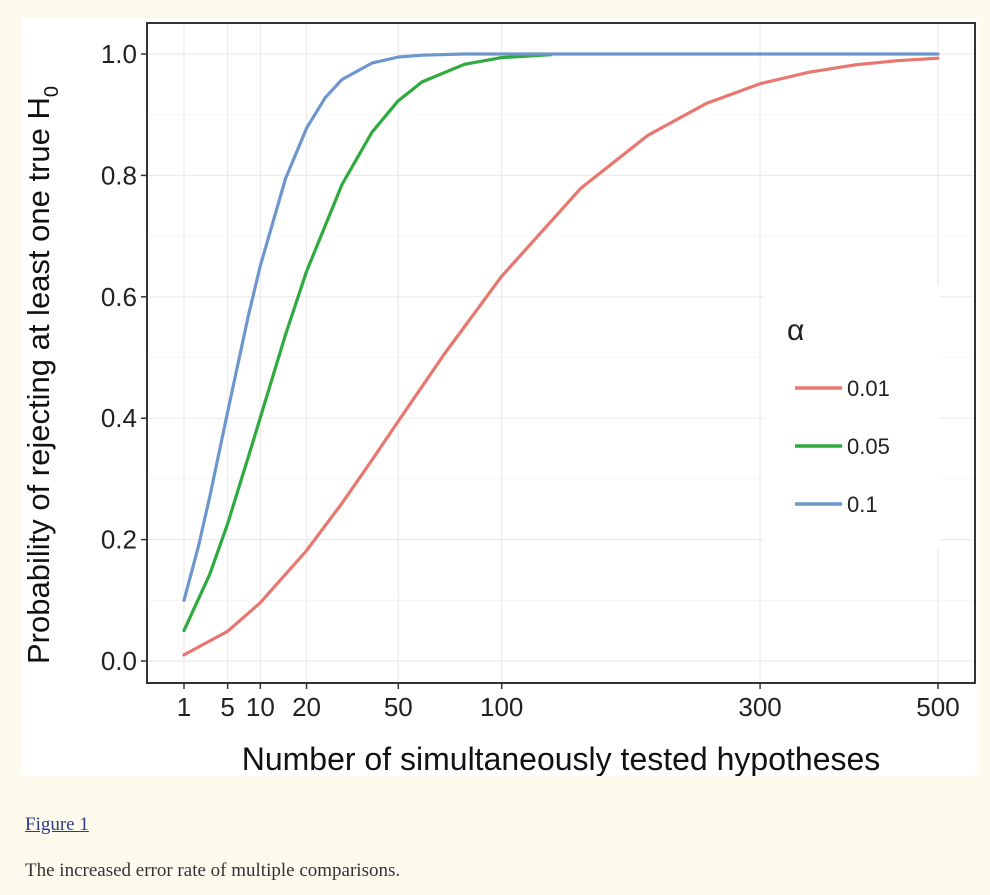 The width and height of the screenshot is (990, 895). What do you see at coordinates (501, 707) in the screenshot?
I see `x-tick-label: 100` at bounding box center [501, 707].